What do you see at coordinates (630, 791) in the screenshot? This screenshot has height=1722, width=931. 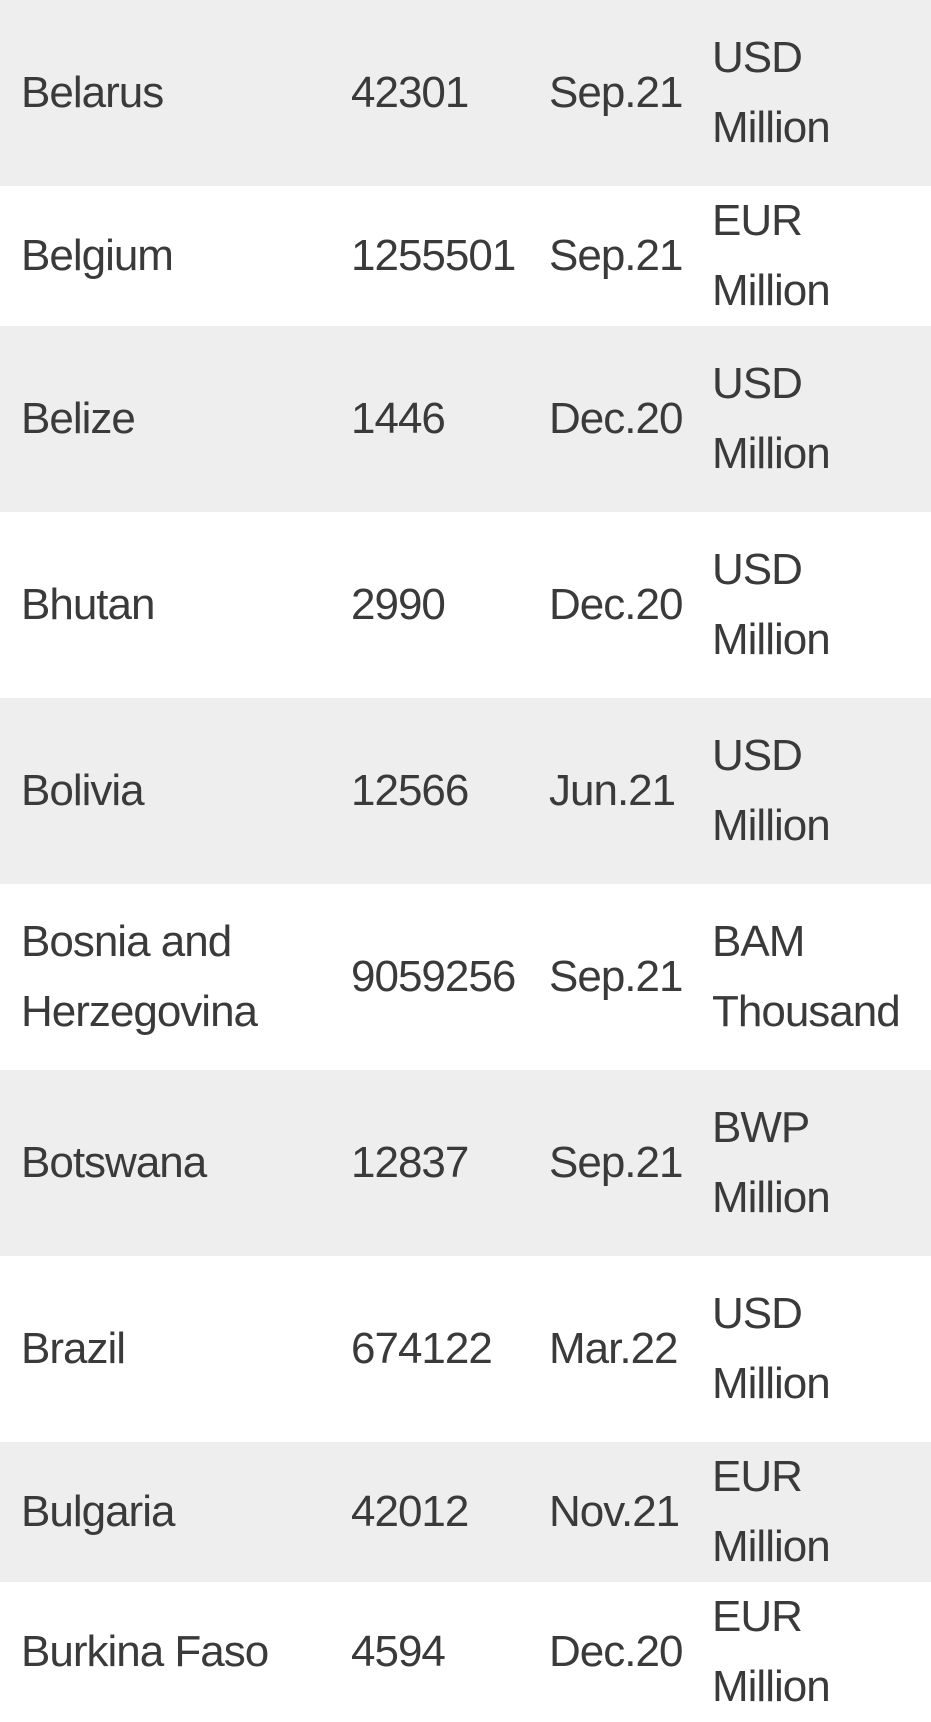 I see `date-cell: Jun.21` at bounding box center [630, 791].